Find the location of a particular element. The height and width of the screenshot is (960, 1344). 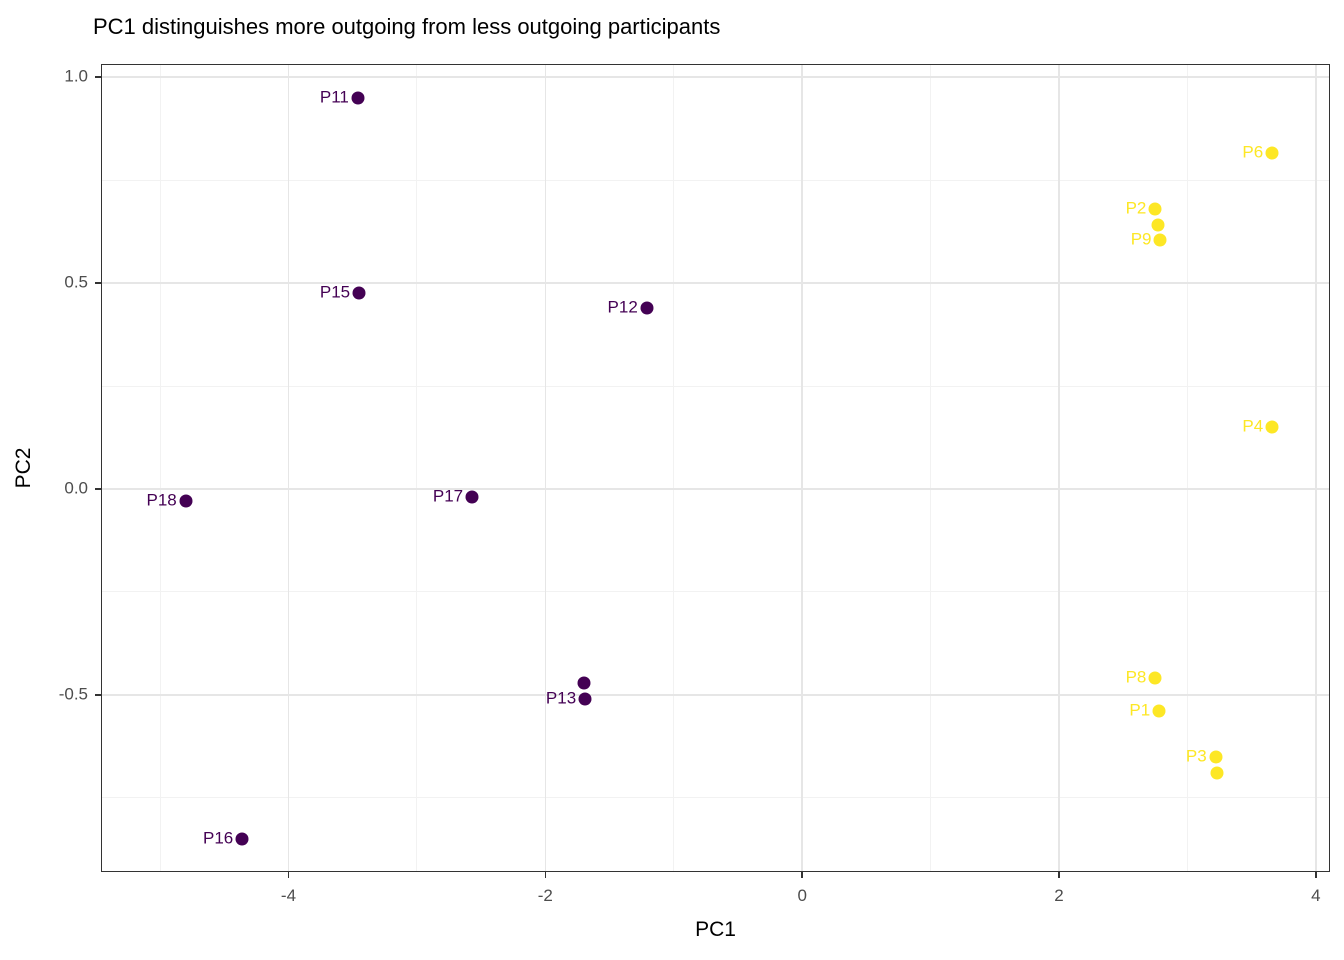

x-tick-label: -2 is located at coordinates (545, 895).